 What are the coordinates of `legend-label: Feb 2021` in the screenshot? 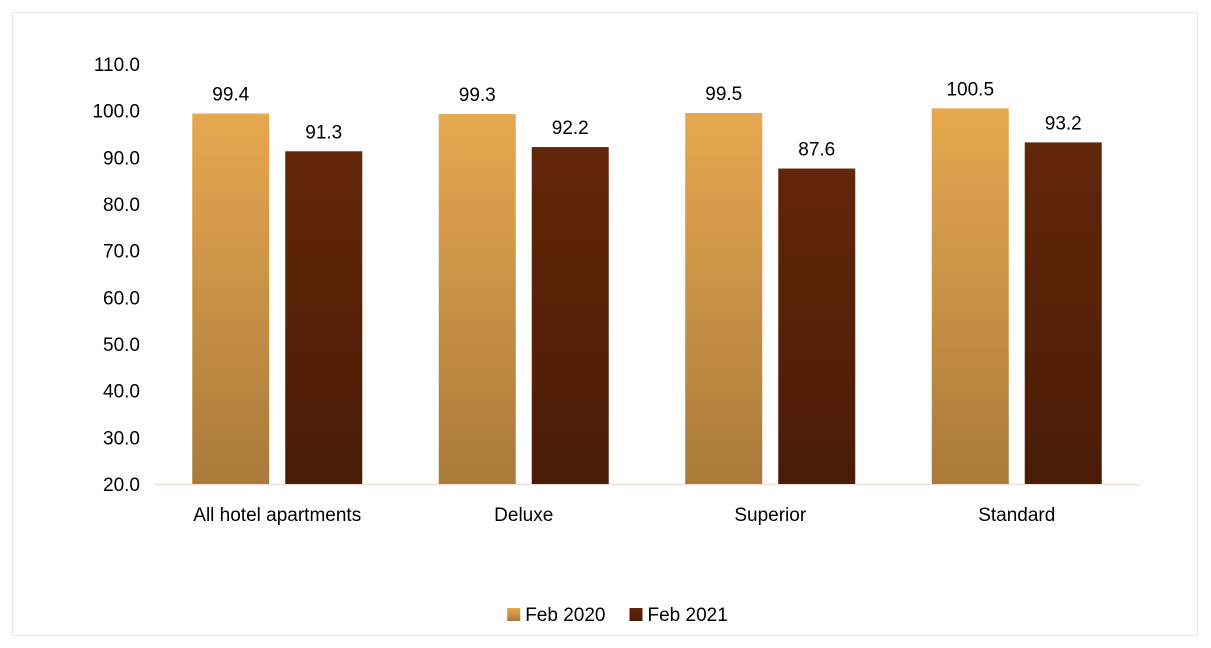 It's located at (688, 615).